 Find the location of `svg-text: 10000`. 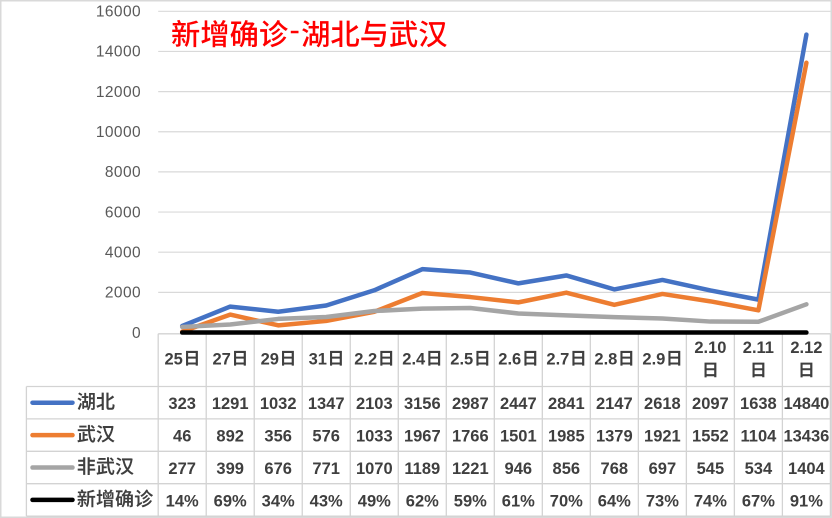

svg-text: 10000 is located at coordinates (118, 132).